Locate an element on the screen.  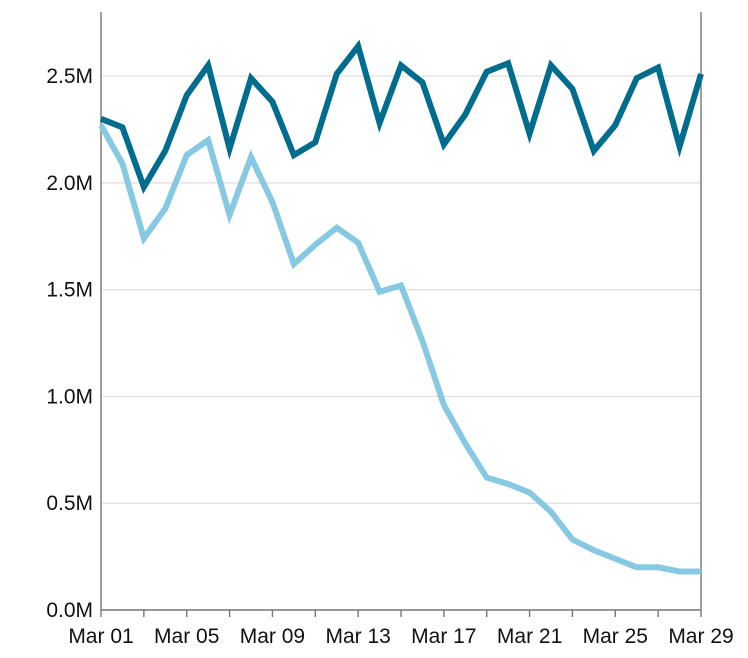
x-tick-label: Mar 01 is located at coordinates (100, 636).